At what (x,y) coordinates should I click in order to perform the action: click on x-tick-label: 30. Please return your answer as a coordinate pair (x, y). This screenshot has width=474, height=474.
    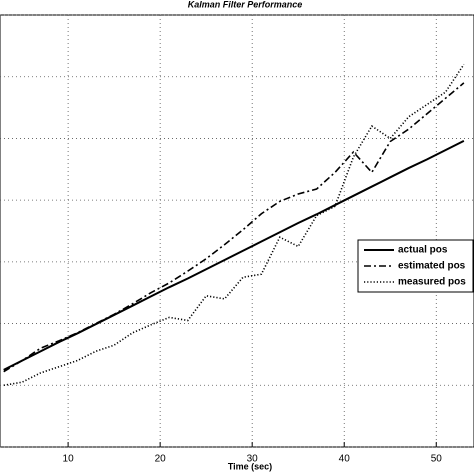
    Looking at the image, I should click on (253, 459).